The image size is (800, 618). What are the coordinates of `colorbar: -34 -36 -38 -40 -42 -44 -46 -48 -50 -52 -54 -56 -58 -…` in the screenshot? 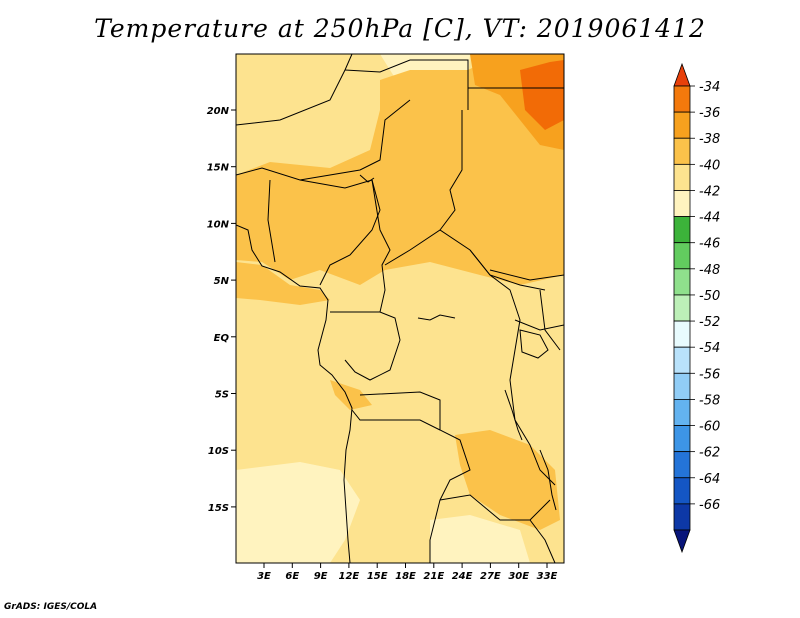 It's located at (696, 308).